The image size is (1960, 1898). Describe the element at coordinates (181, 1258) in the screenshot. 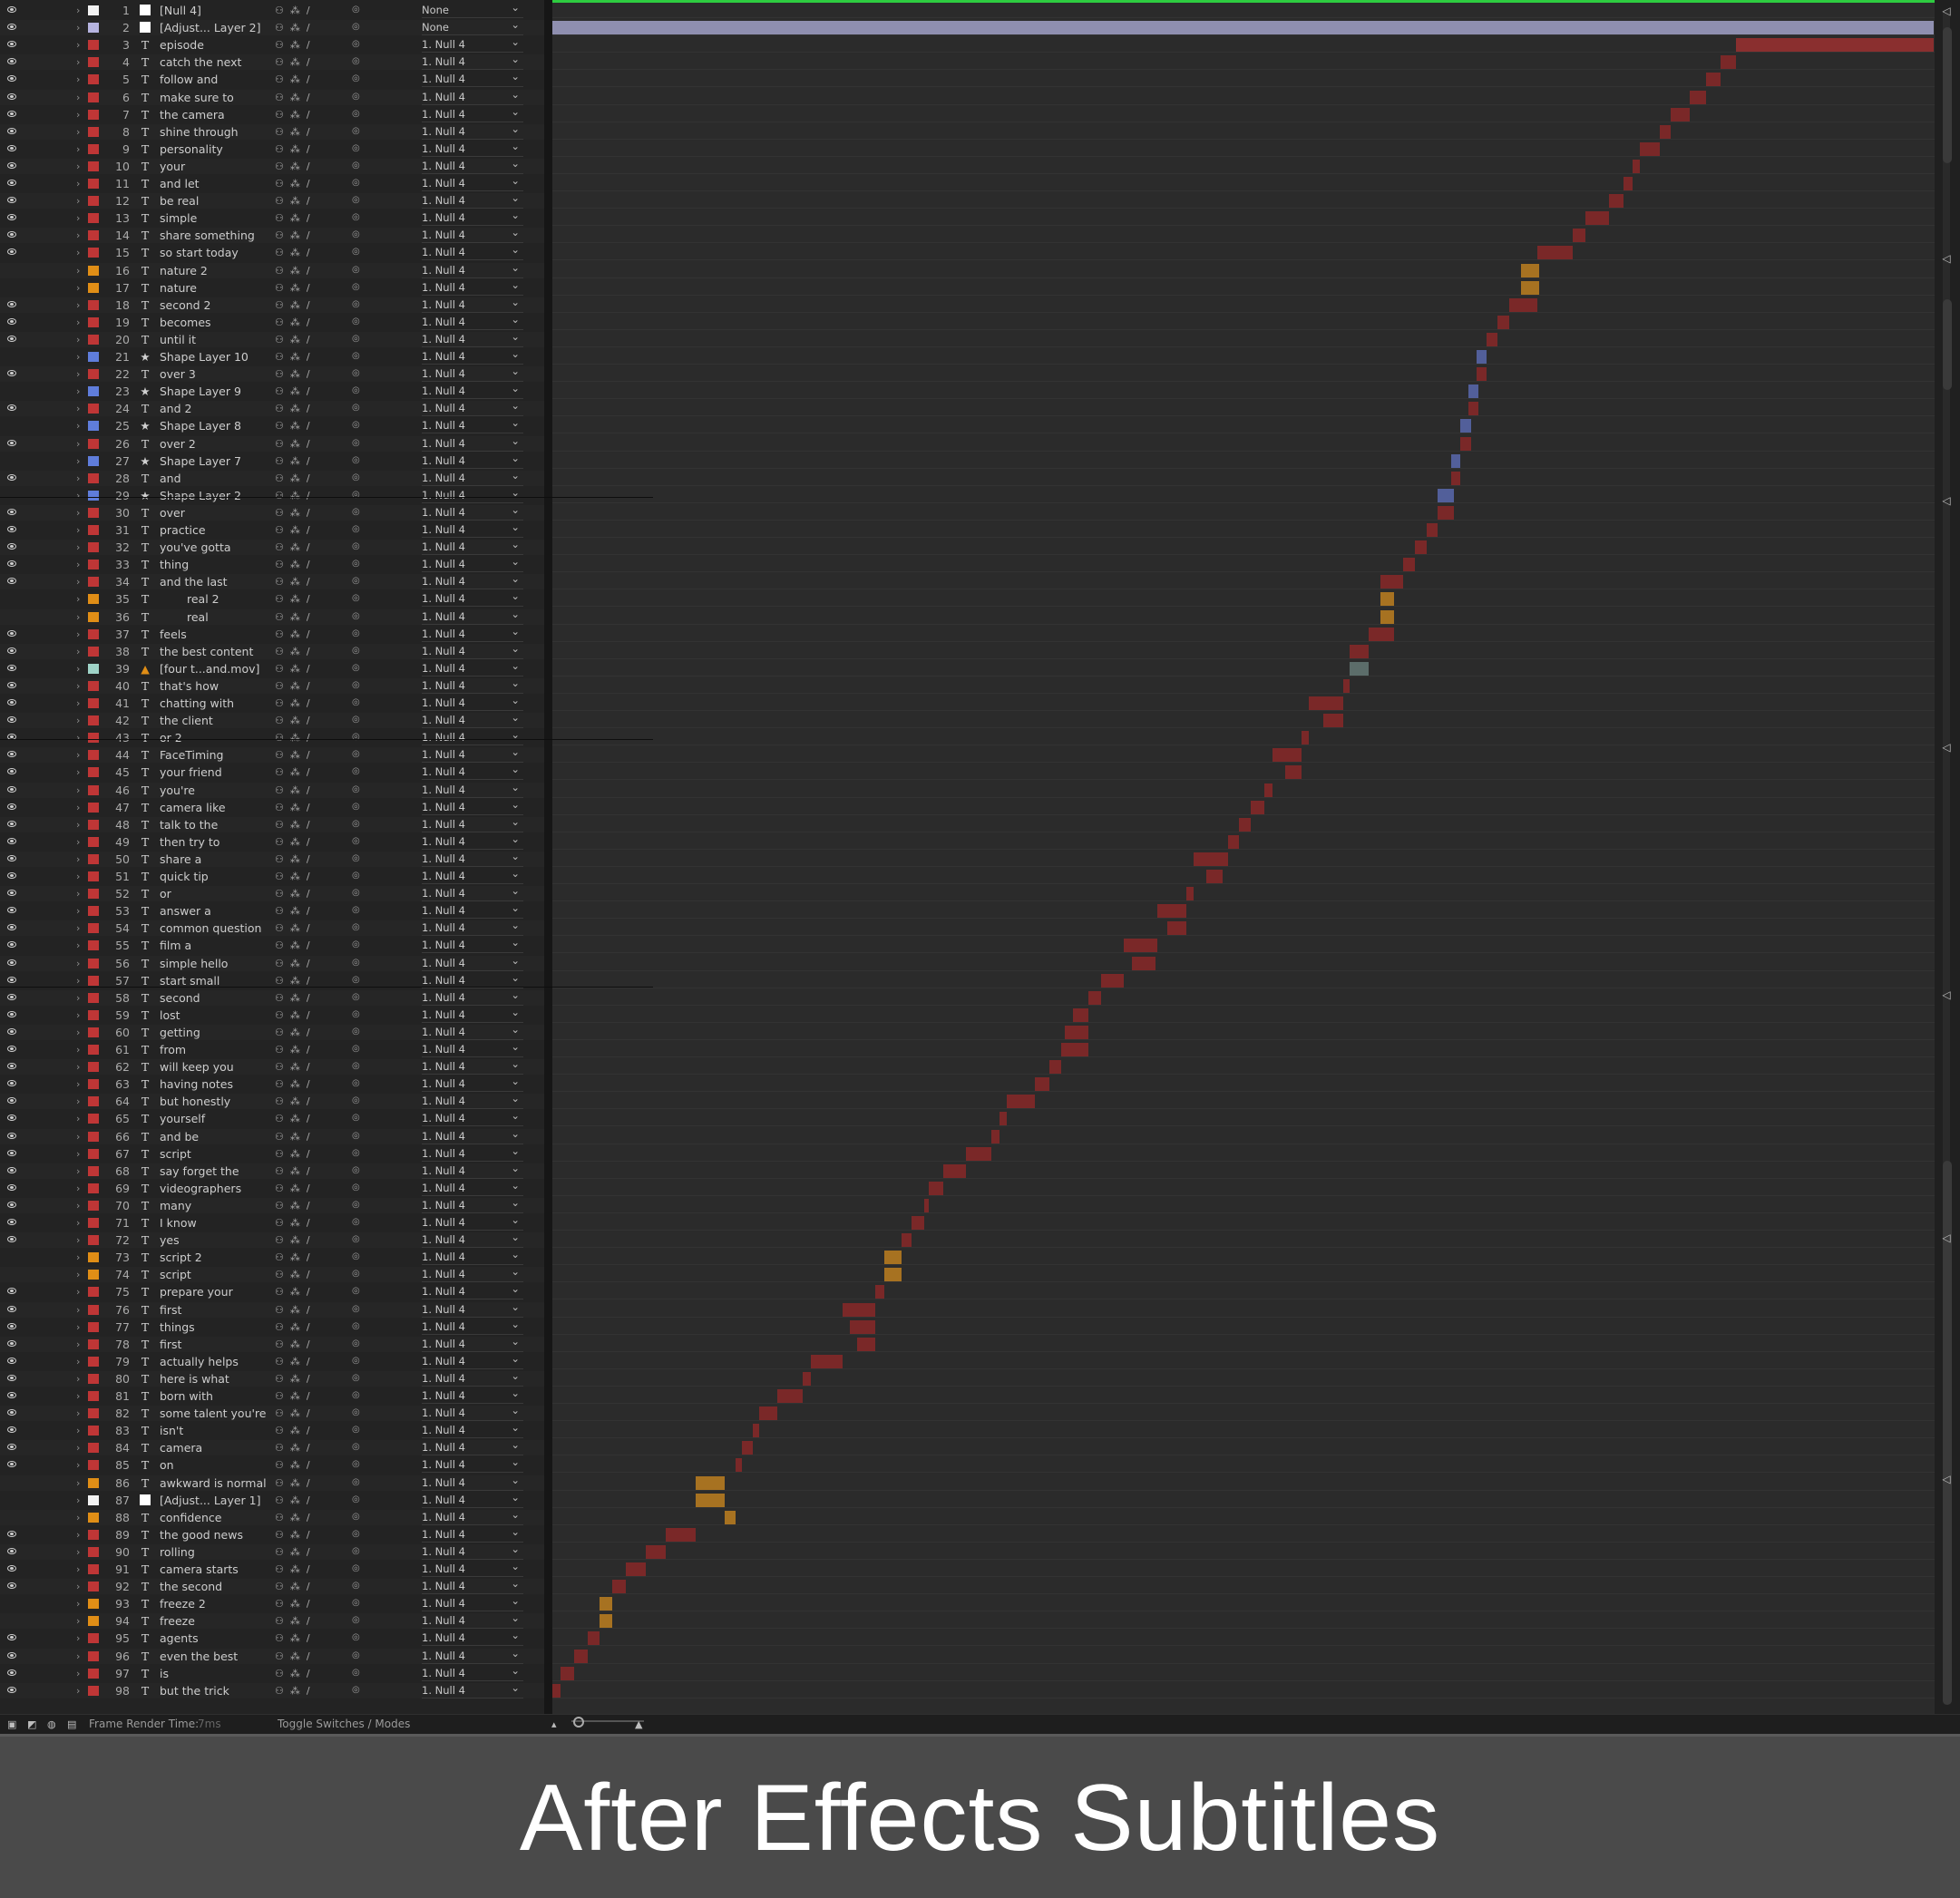

I see `layer-name: script 2` at that location.